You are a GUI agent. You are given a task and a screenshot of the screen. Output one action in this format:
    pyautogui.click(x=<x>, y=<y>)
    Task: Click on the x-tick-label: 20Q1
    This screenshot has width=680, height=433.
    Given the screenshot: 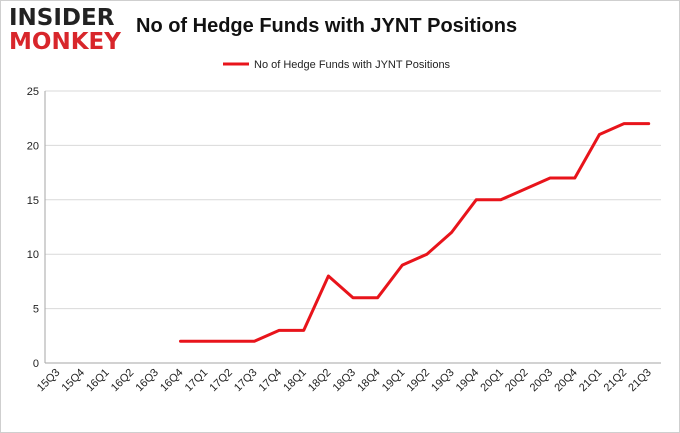 What is the action you would take?
    pyautogui.click(x=492, y=381)
    